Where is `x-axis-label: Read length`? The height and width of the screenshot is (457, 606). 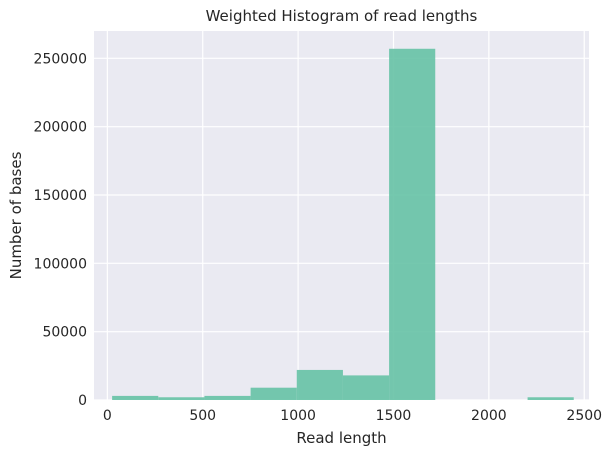
x-axis-label: Read length is located at coordinates (341, 438).